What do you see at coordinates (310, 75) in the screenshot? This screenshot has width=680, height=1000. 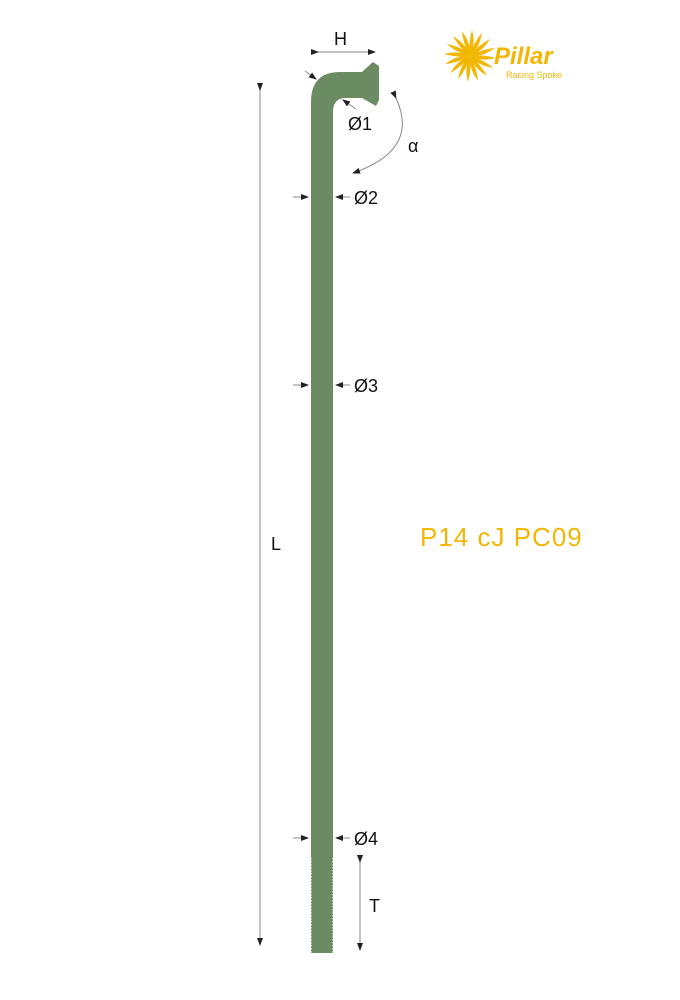 I see `bend-leader-arrow` at bounding box center [310, 75].